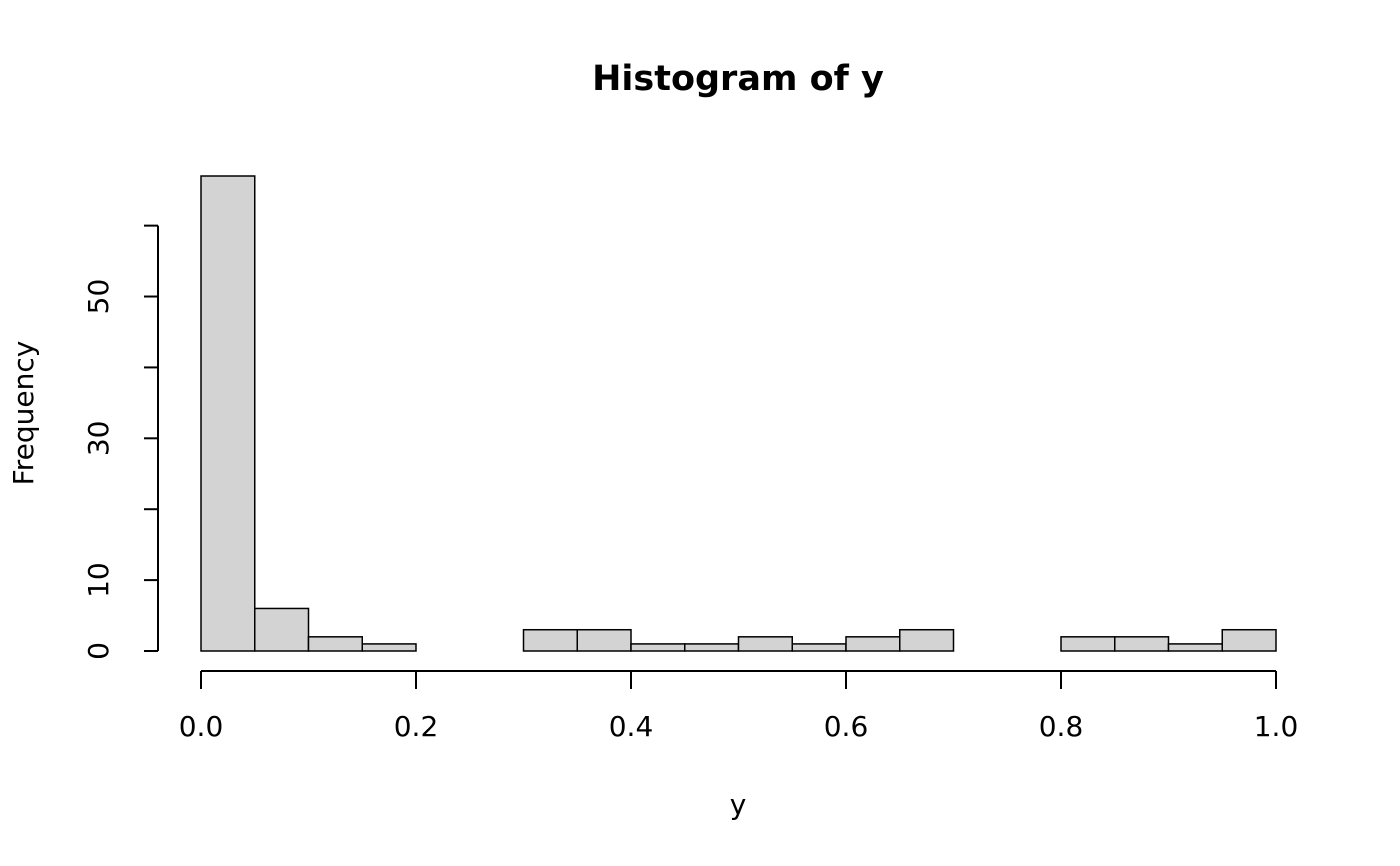  Describe the element at coordinates (98, 651) in the screenshot. I see `y-tick-label: 0` at that location.